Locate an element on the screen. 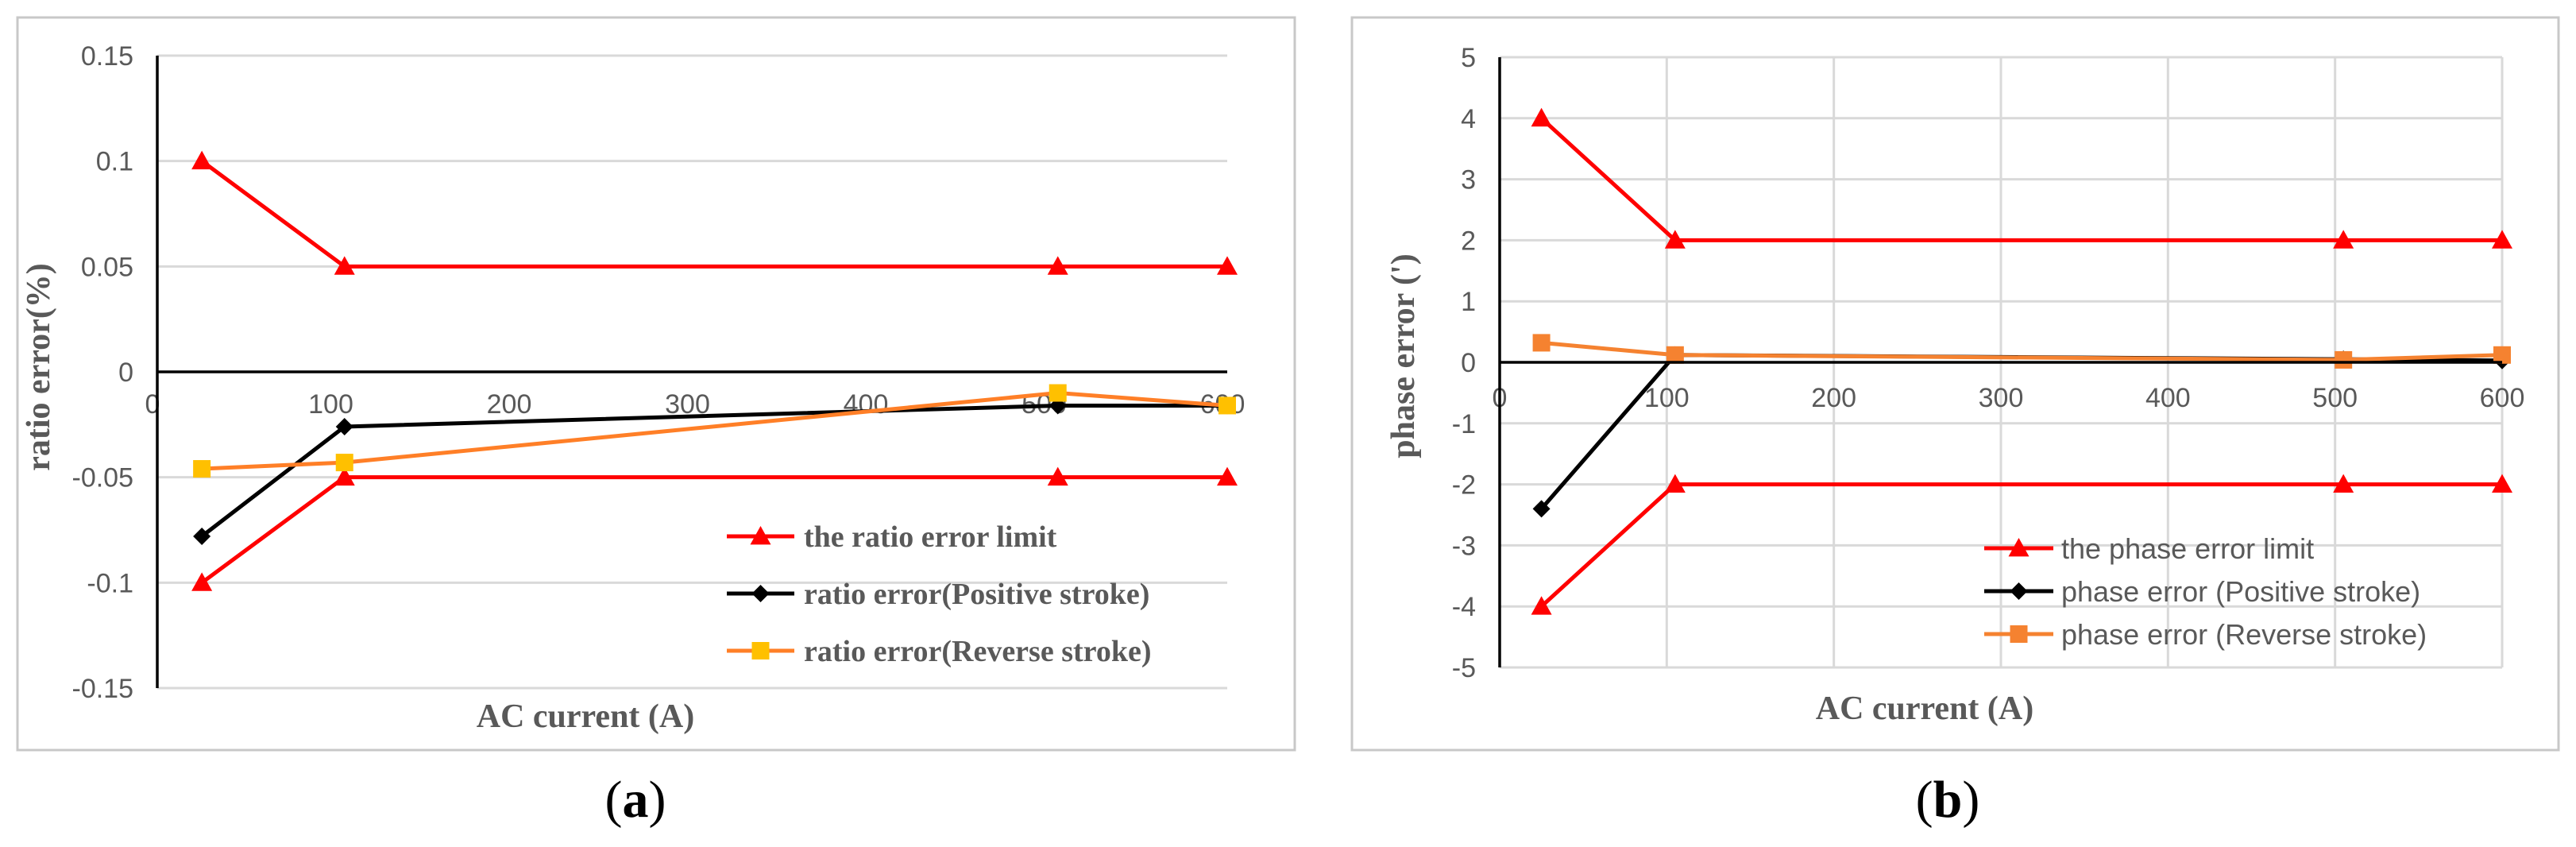 This screenshot has width=2576, height=847. chart-b-x-tick-label: 100 is located at coordinates (1667, 398).